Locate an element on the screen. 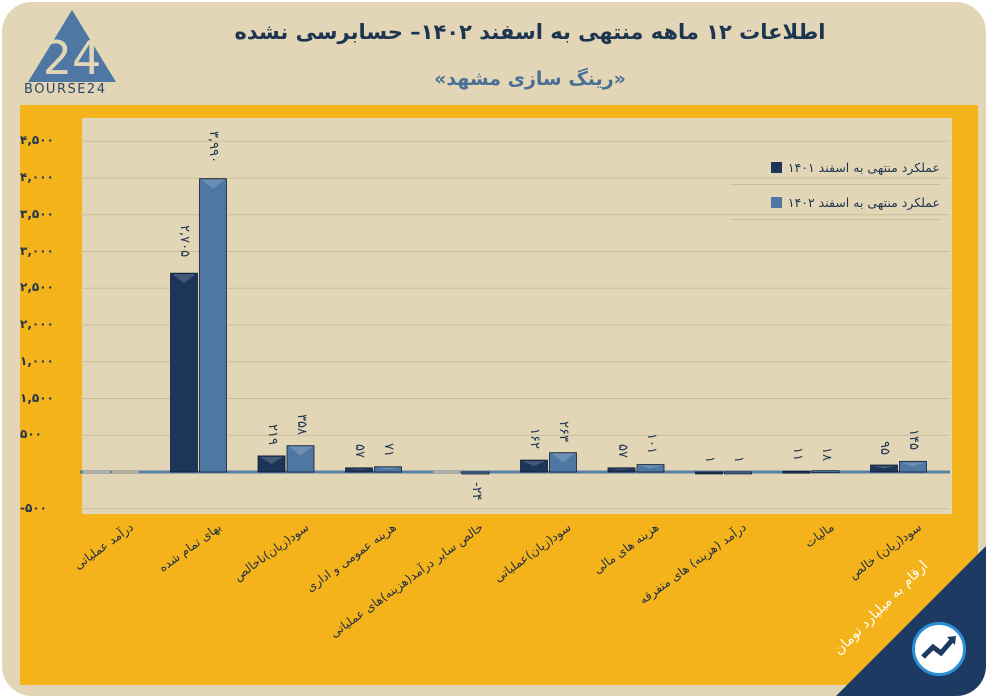 The height and width of the screenshot is (700, 990). bar-value-label: ۱۸ is located at coordinates (826, 453).